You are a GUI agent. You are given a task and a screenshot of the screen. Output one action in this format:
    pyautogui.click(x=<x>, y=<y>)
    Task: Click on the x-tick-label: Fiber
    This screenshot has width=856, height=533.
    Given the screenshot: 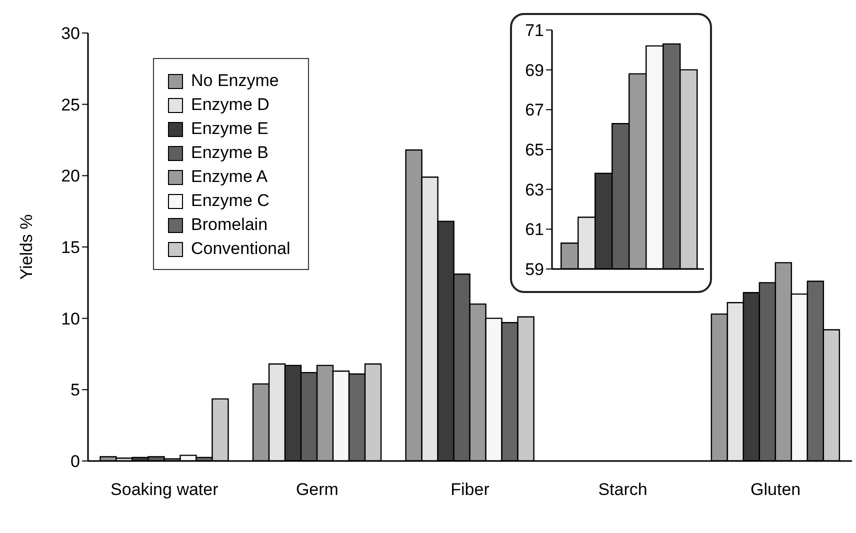 What is the action you would take?
    pyautogui.click(x=470, y=490)
    